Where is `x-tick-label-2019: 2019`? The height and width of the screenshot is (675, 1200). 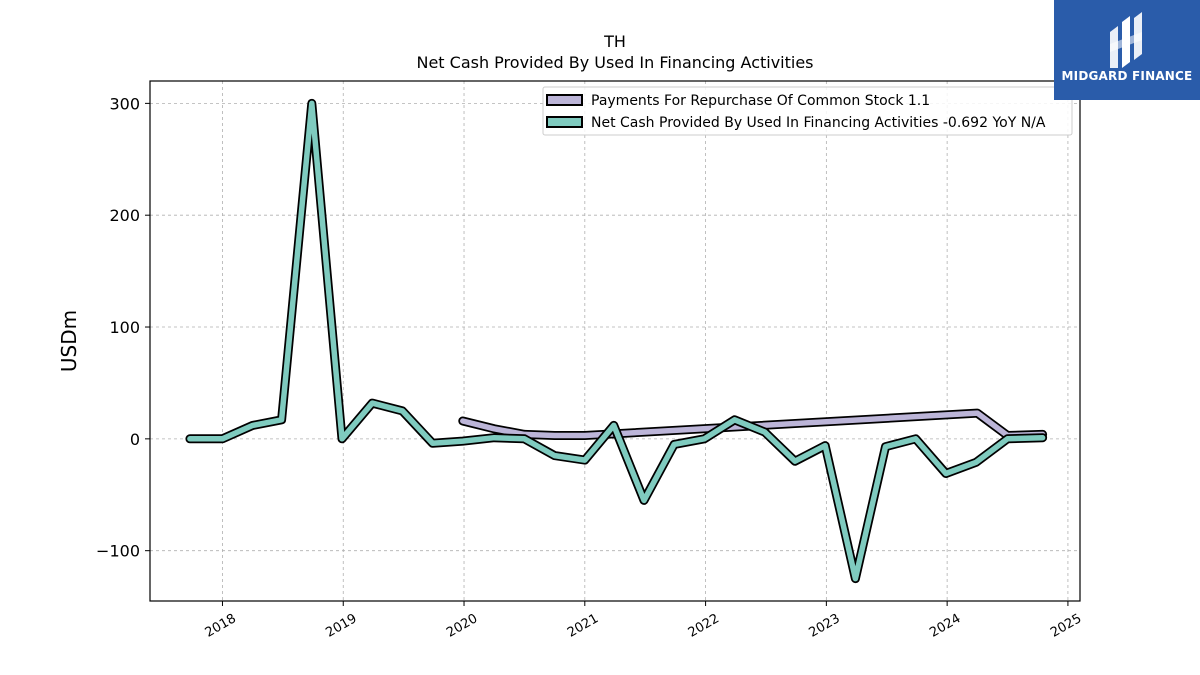
x-tick-label-2019: 2019 is located at coordinates (341, 626).